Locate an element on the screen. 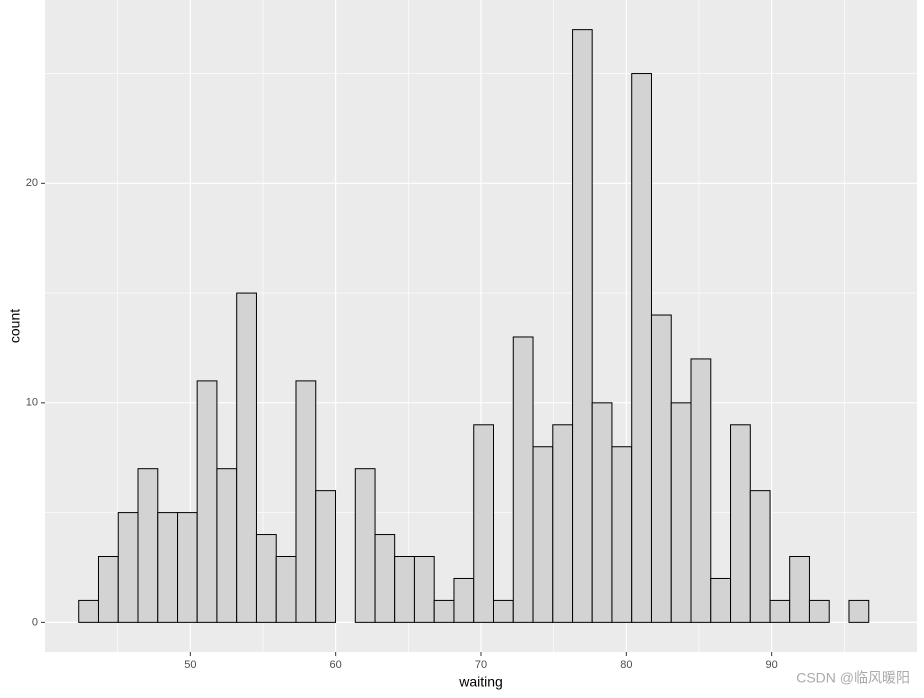 This screenshot has height=698, width=924. x-tick-label: 80 is located at coordinates (626, 665).